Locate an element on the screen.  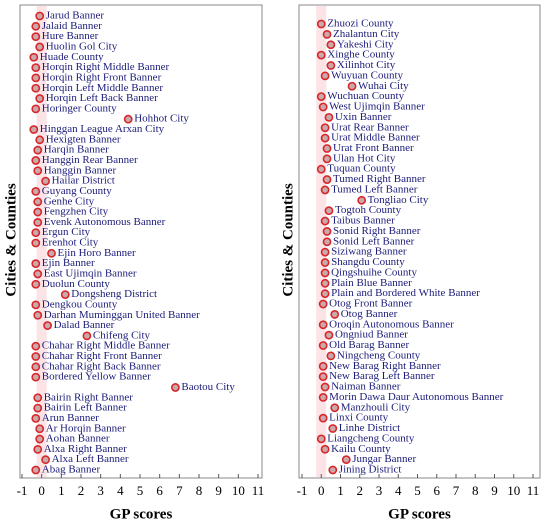
point-label: Tumed Left Banner is located at coordinates (374, 189).